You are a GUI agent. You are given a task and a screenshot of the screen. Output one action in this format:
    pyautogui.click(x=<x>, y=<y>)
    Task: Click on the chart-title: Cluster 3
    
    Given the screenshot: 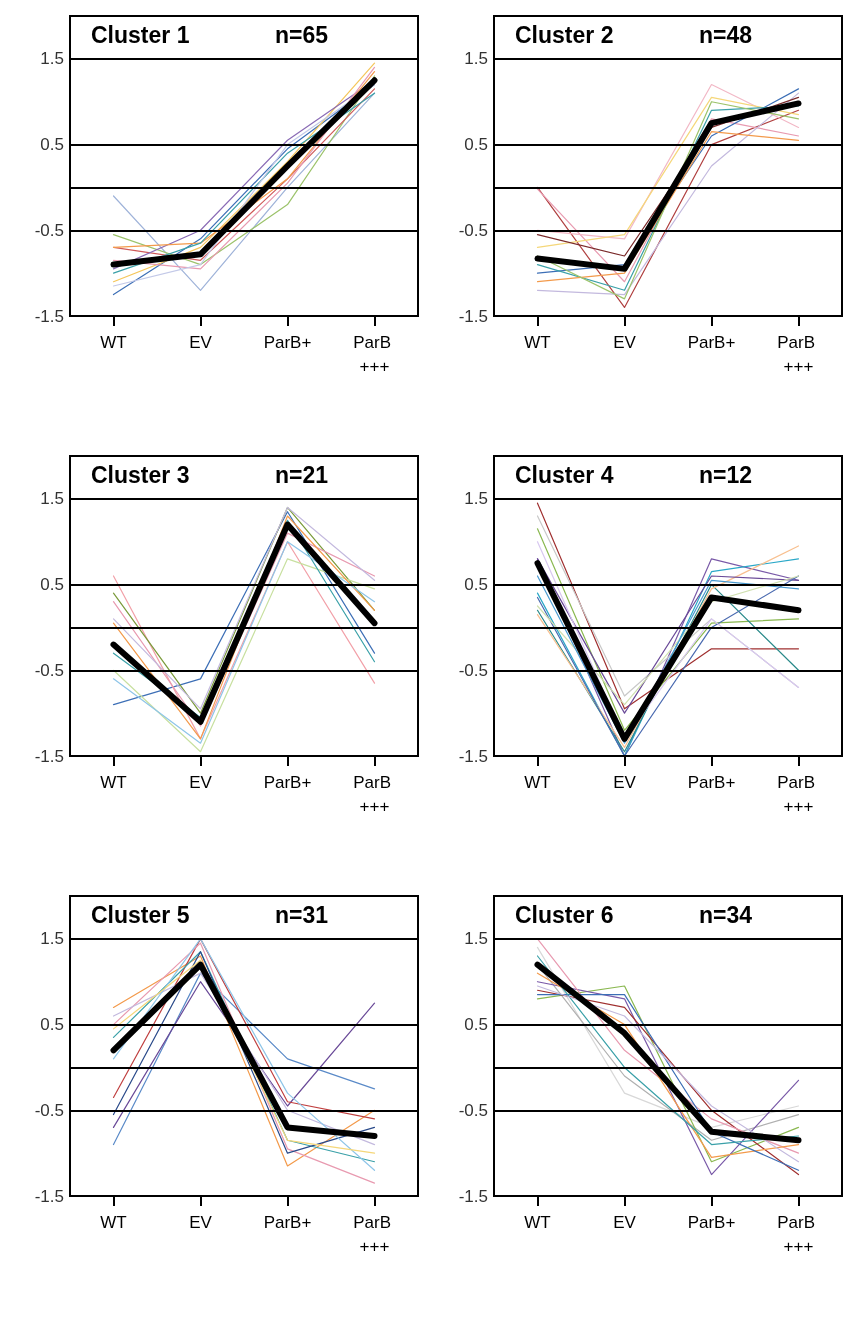 What is the action you would take?
    pyautogui.click(x=140, y=474)
    